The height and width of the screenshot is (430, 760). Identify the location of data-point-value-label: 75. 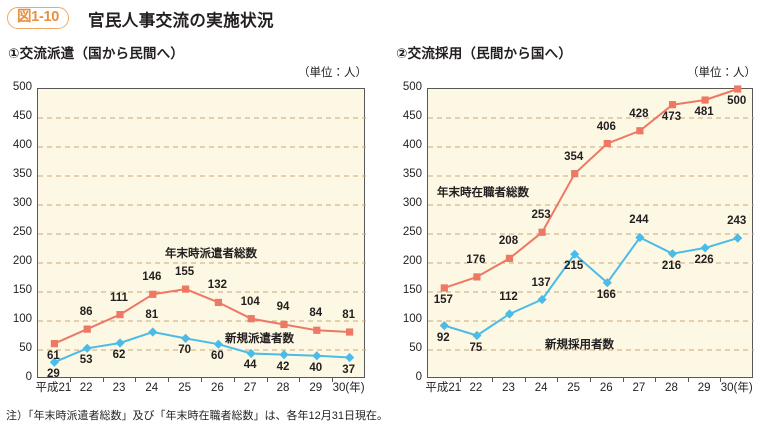
(476, 347).